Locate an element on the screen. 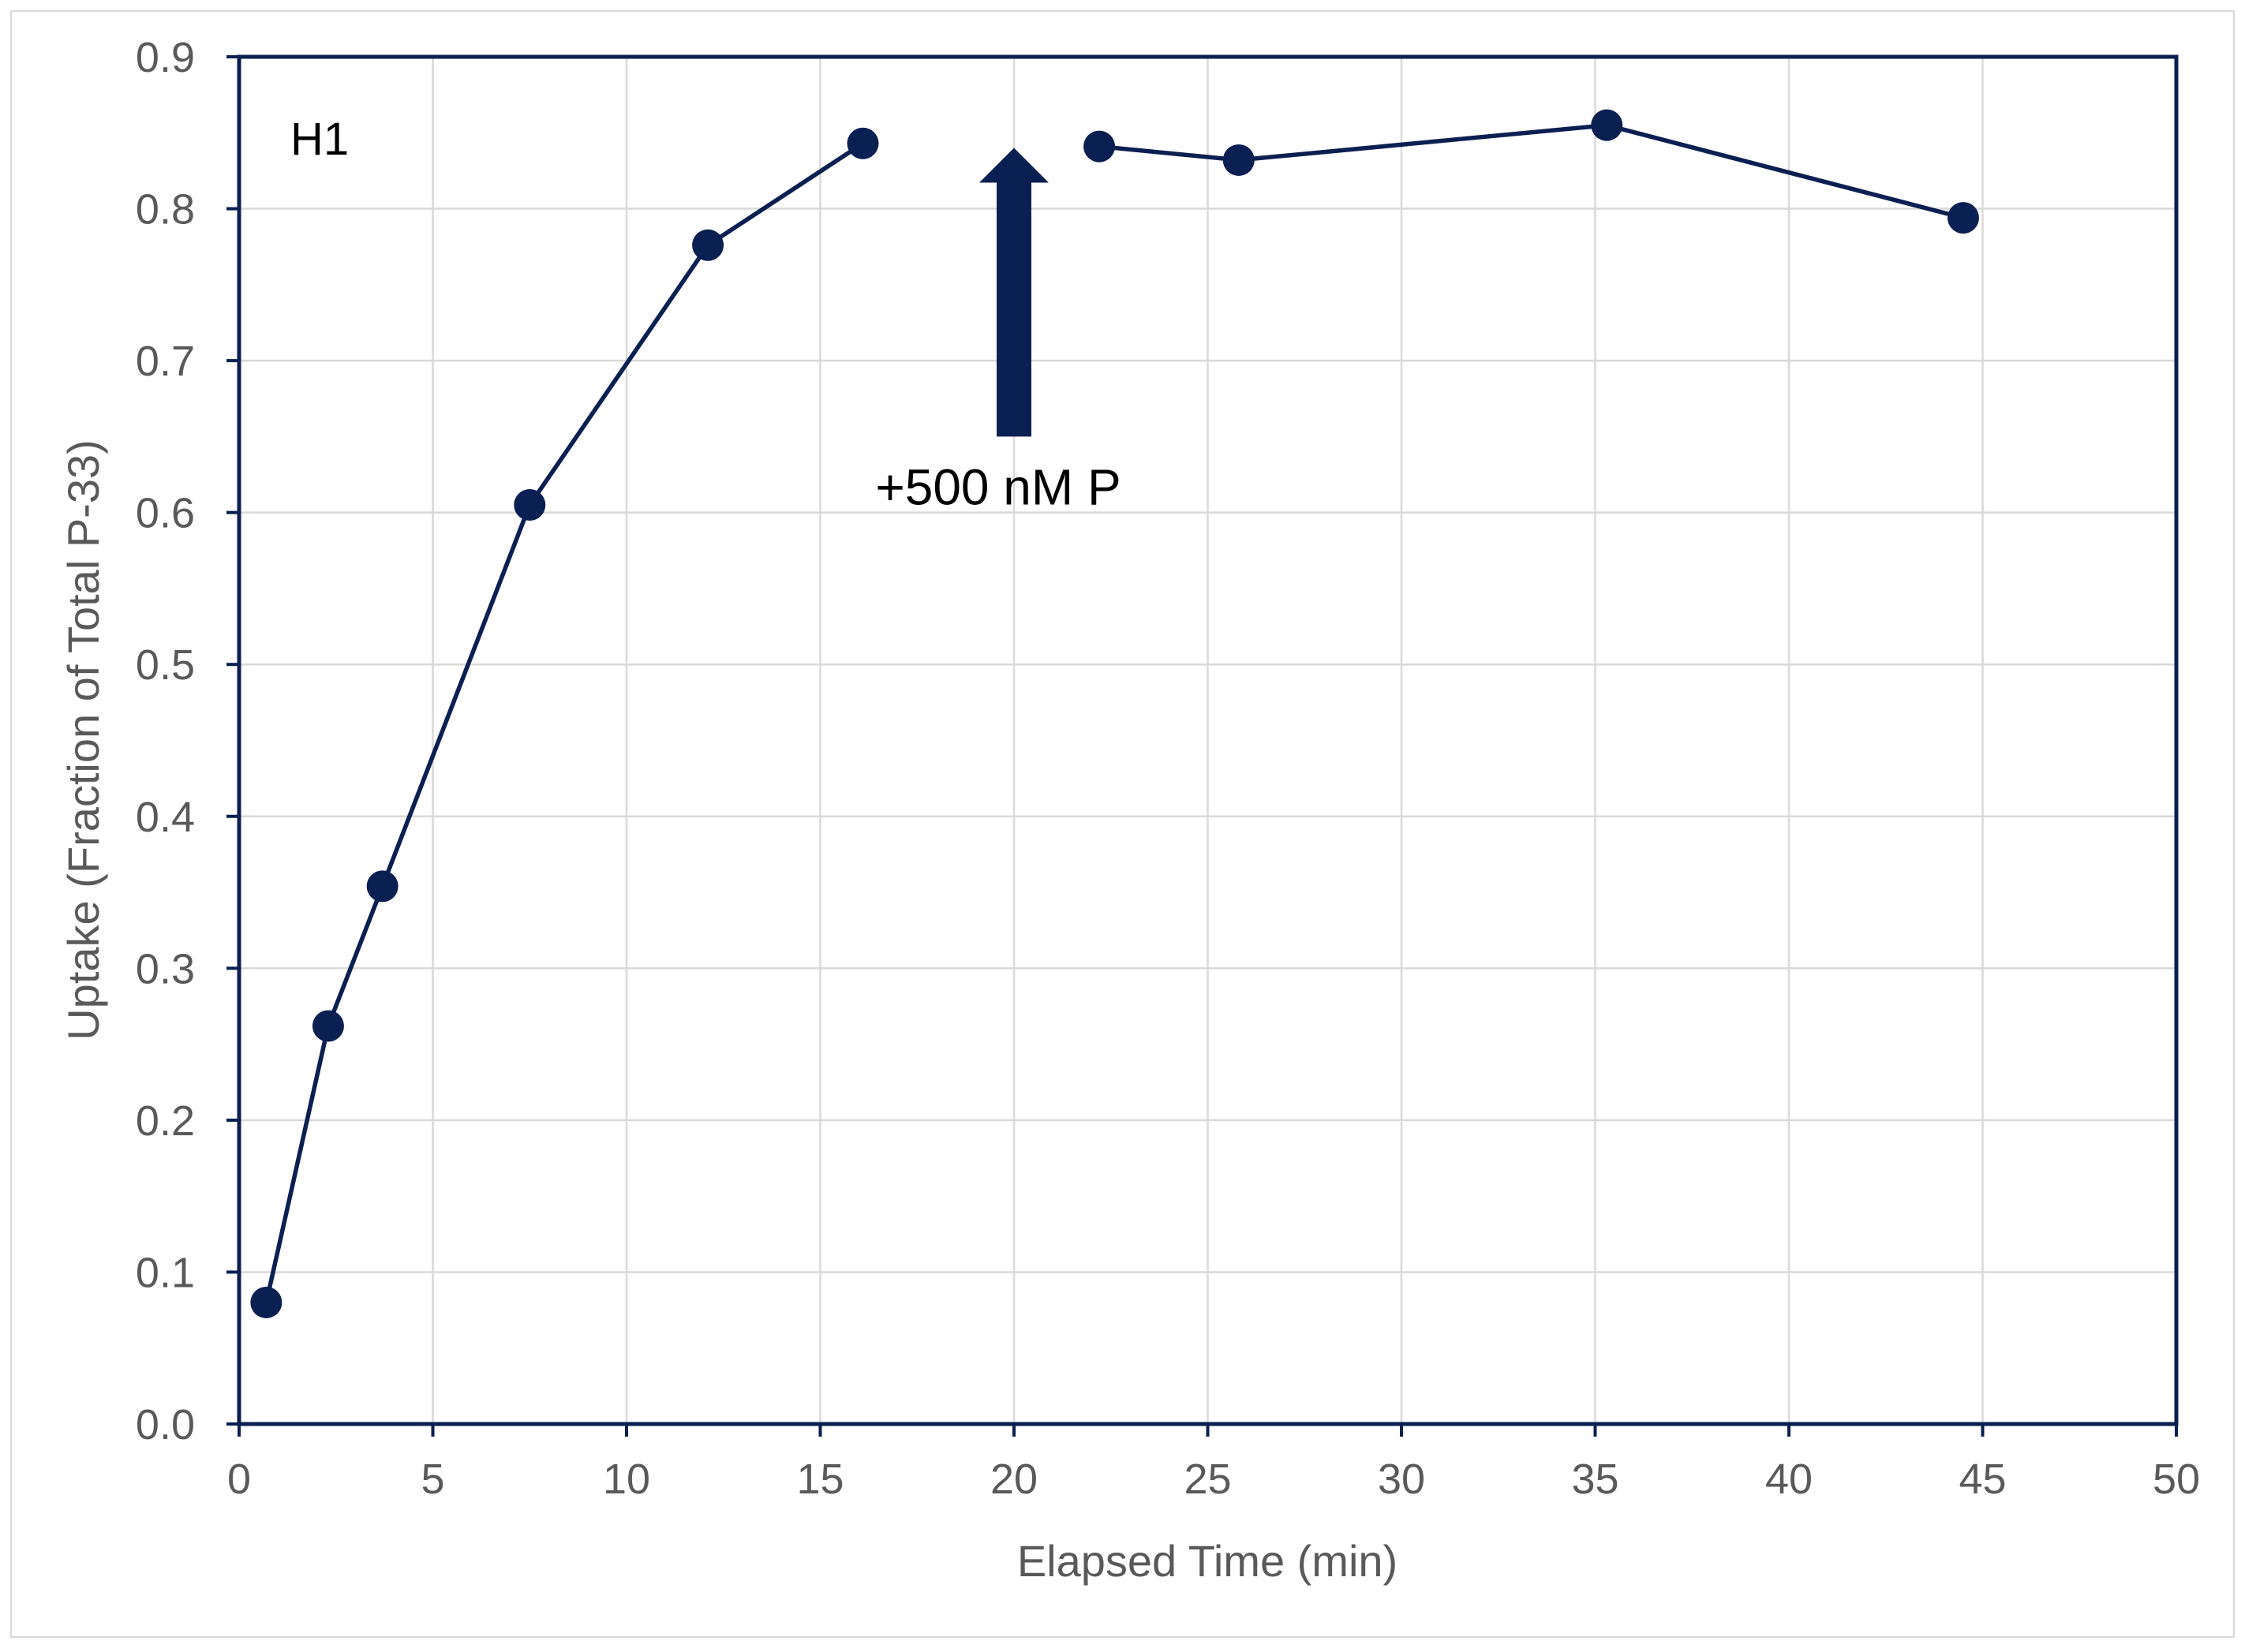 The width and height of the screenshot is (2245, 1652). panel-label: H1 is located at coordinates (319, 139).